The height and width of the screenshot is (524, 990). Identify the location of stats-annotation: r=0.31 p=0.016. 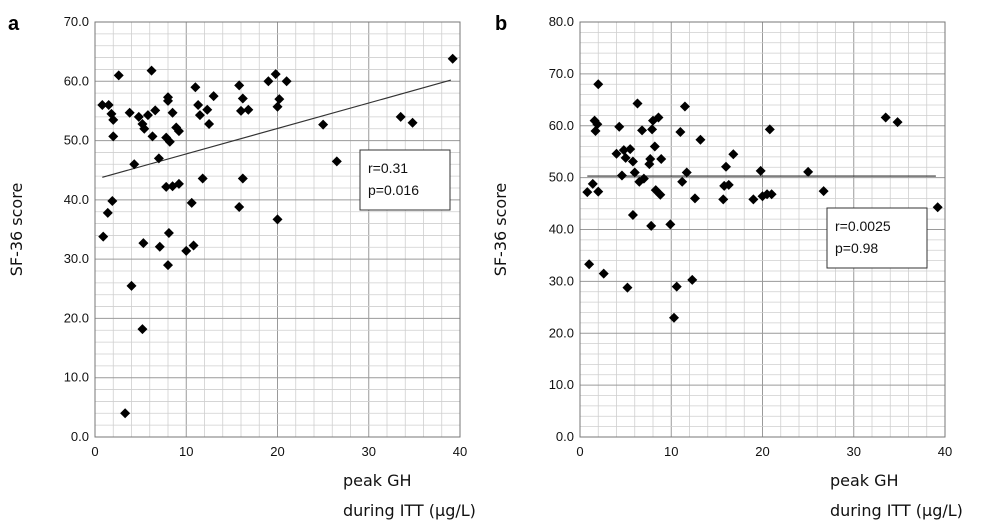
(405, 180).